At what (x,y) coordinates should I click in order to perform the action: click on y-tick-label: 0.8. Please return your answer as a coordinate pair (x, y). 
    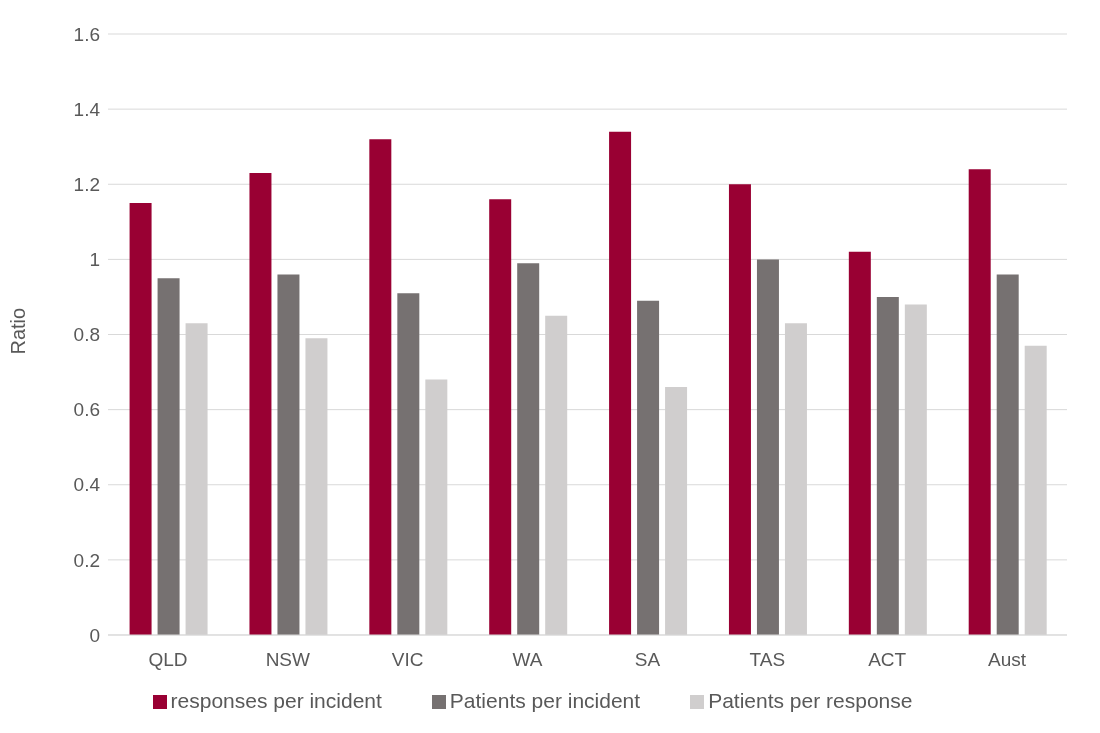
    Looking at the image, I should click on (86, 335).